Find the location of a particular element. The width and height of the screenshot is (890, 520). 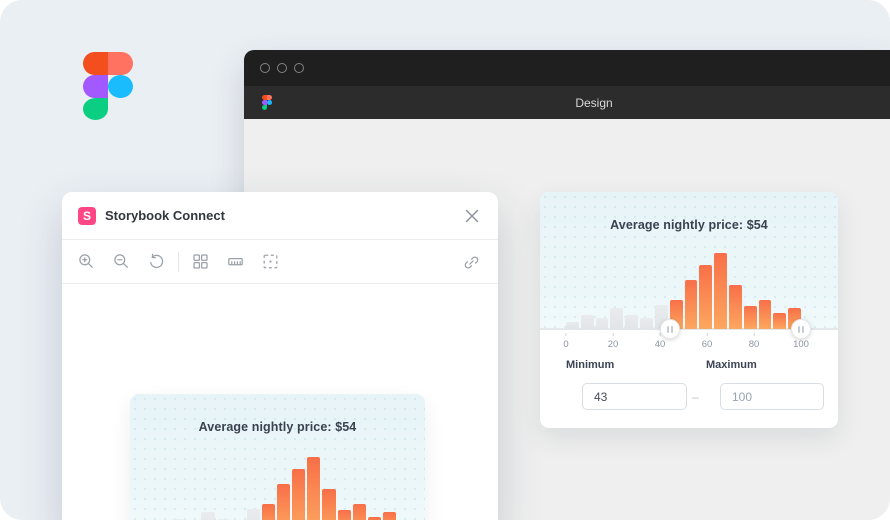

minimum-input is located at coordinates (634, 396).